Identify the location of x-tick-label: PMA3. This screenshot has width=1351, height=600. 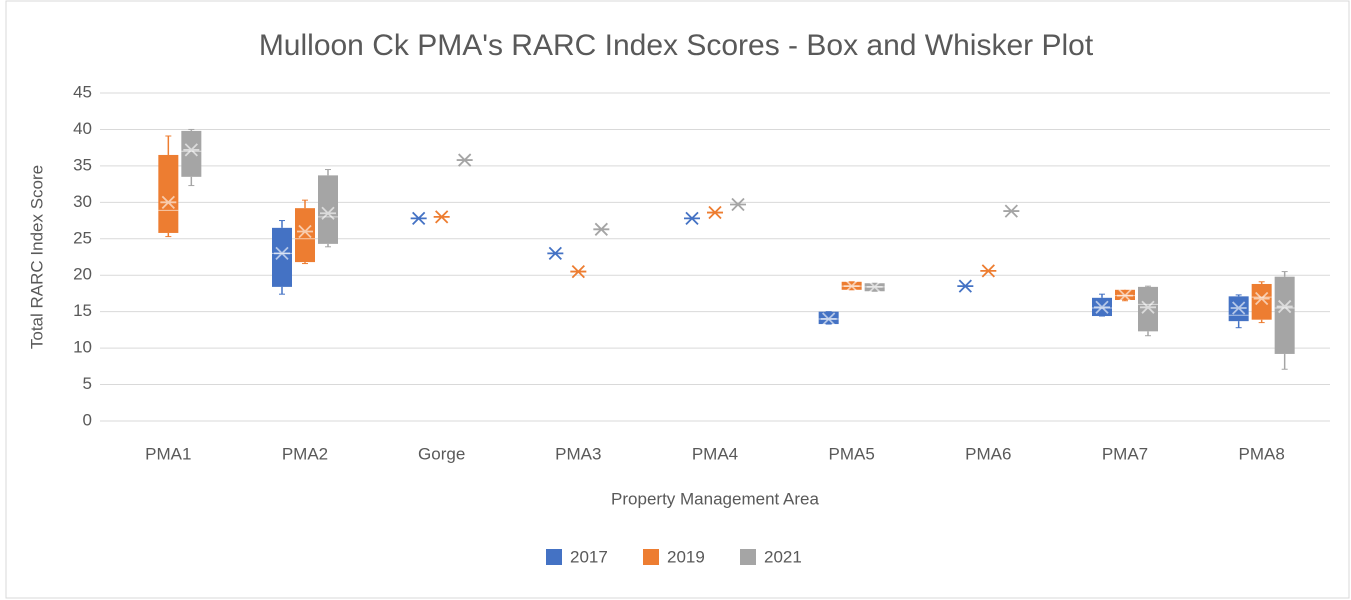
(578, 453).